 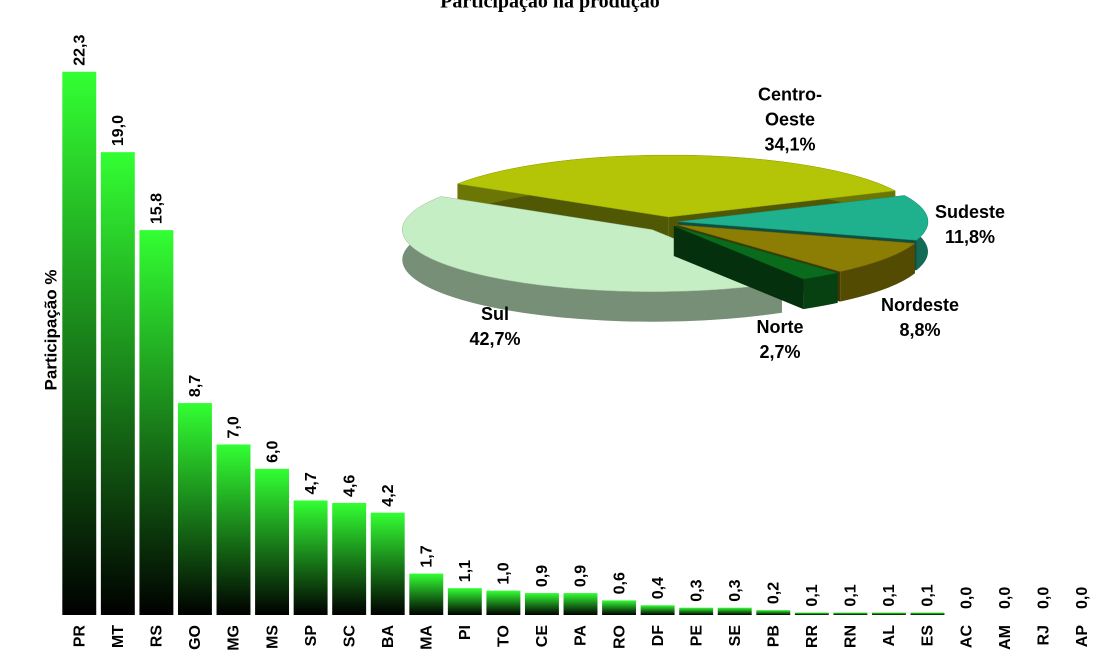 What do you see at coordinates (157, 208) in the screenshot?
I see `value-label: 15,8` at bounding box center [157, 208].